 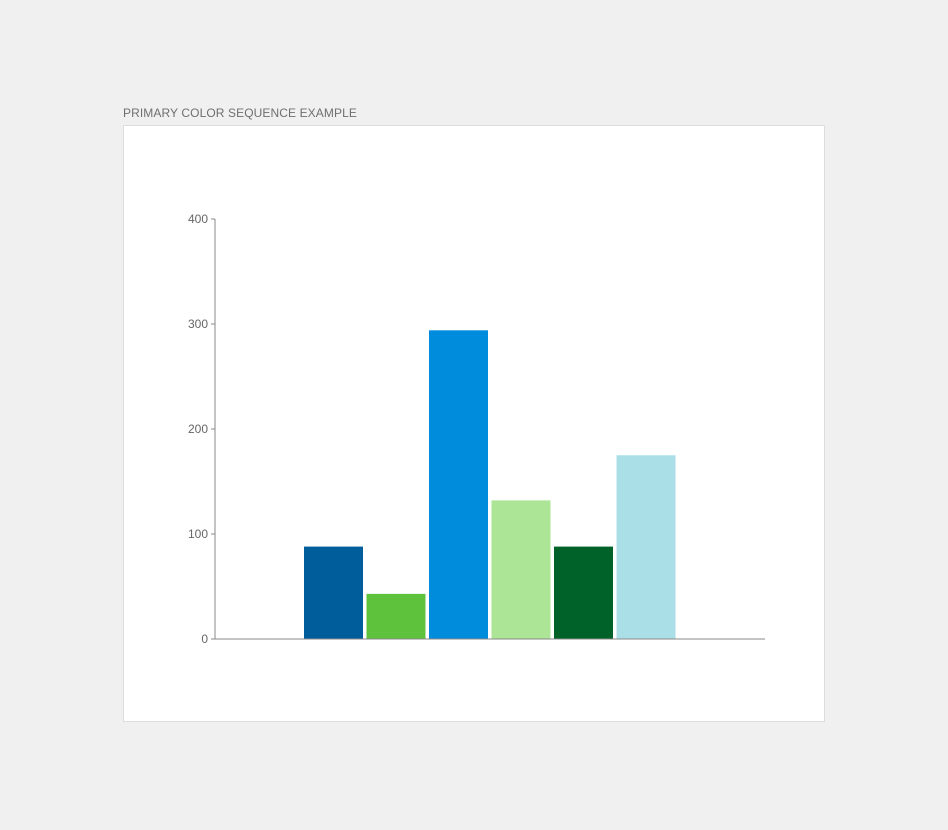 I want to click on y-tick-label: 300, so click(x=198, y=324).